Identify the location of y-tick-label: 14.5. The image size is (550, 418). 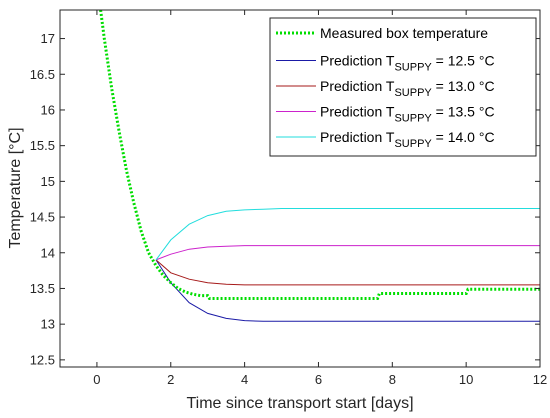
(42, 217).